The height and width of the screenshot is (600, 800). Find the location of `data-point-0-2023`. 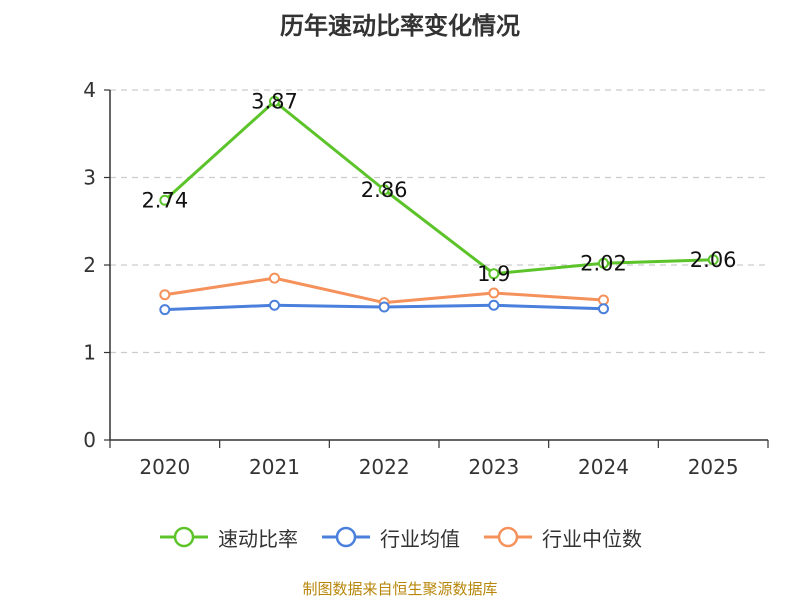

data-point-0-2023 is located at coordinates (494, 274).